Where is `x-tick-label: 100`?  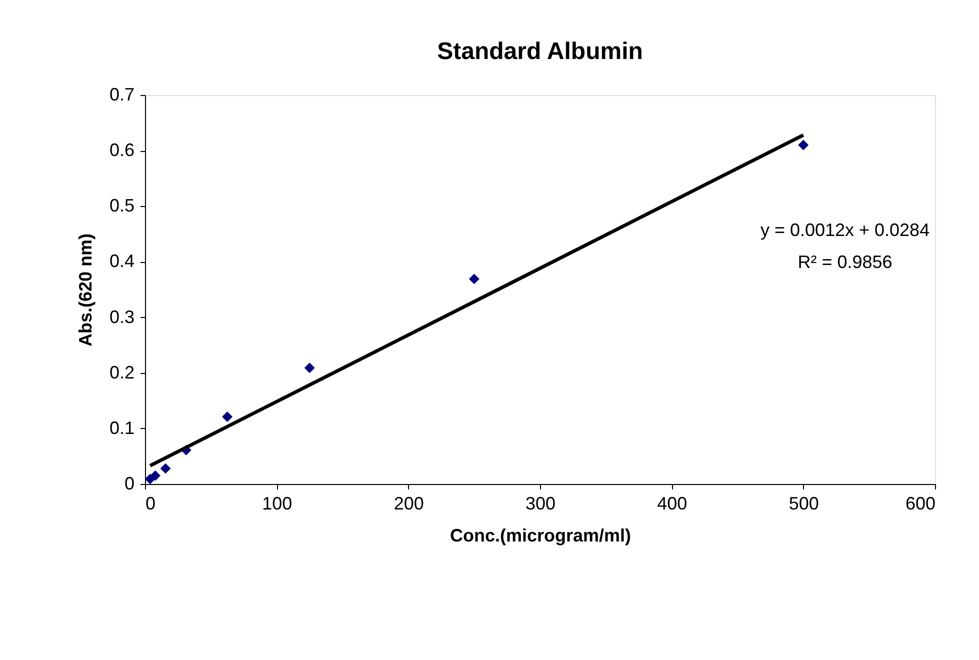
x-tick-label: 100 is located at coordinates (277, 504).